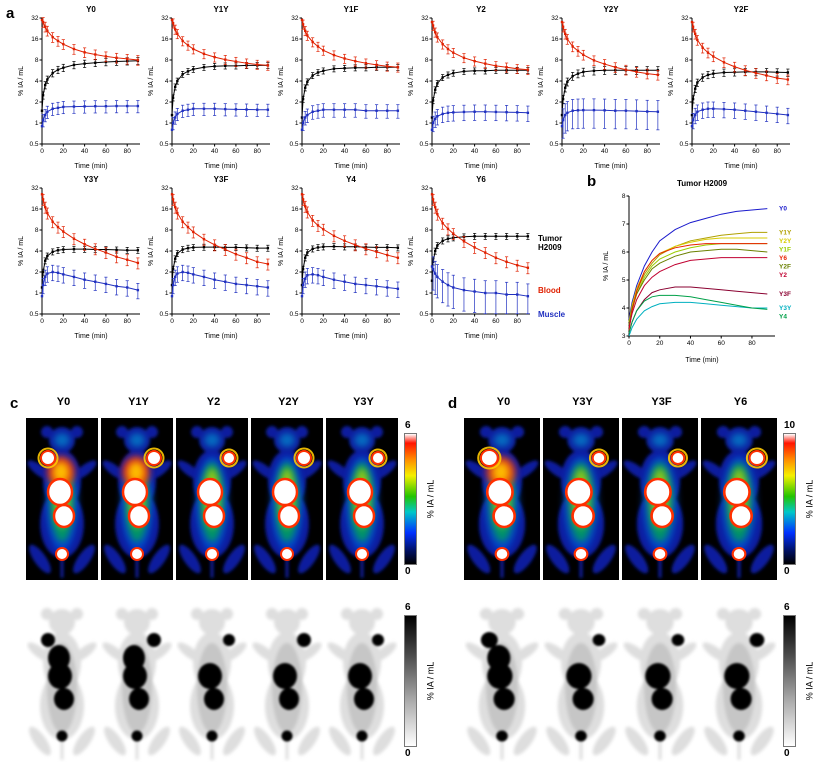 This screenshot has height=768, width=817. What do you see at coordinates (419, 681) in the screenshot?
I see `panel-c-gray-colorbar: 6 0 % IA / mL` at bounding box center [419, 681].